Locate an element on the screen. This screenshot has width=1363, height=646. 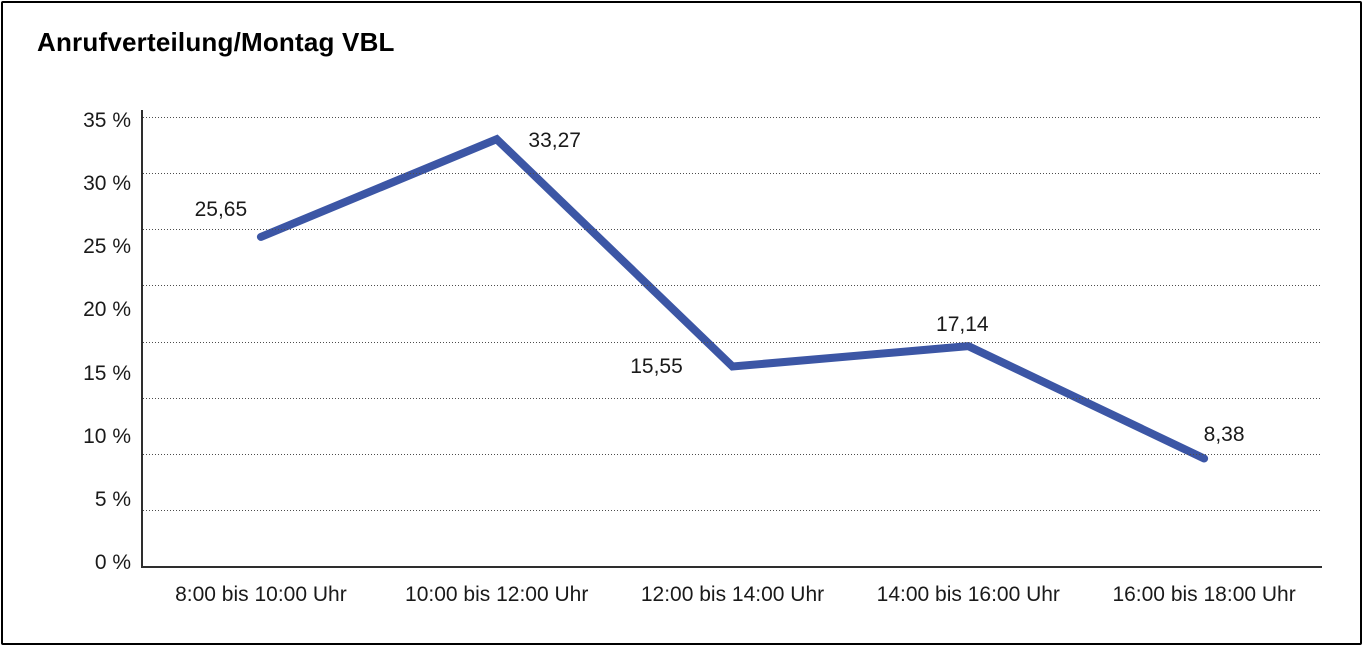
x-axis-category-label: 10:00 bis 12:00 Uhr is located at coordinates (497, 594).